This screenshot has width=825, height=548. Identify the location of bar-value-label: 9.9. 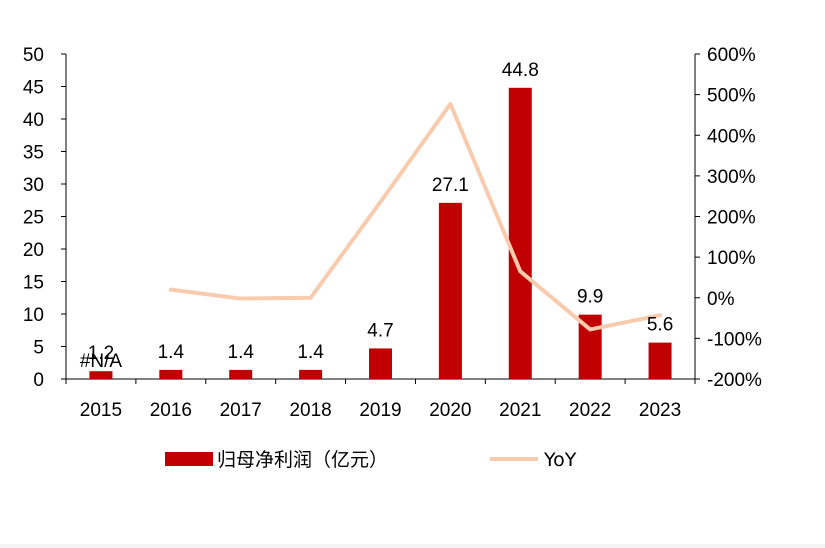
(590, 297).